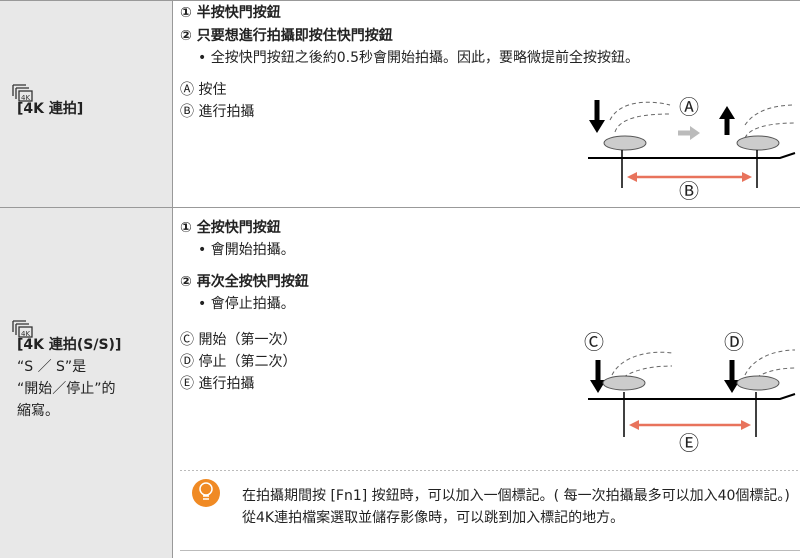 The width and height of the screenshot is (800, 558). Describe the element at coordinates (238, 362) in the screenshot. I see `legend-item: Ⓓ 停止（第二次）` at that location.